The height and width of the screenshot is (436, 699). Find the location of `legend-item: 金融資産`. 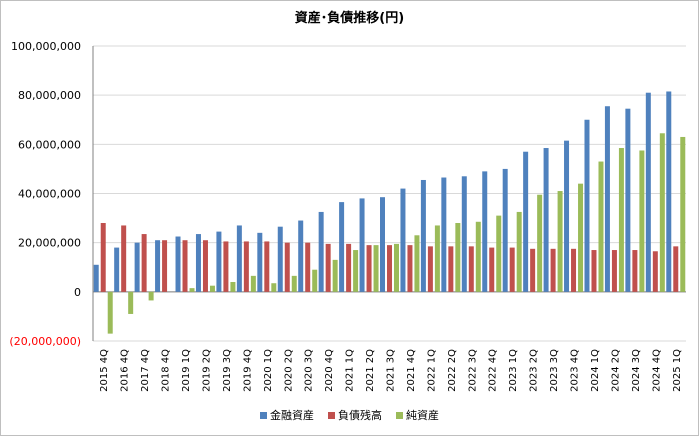

legend-item: 金融資産 is located at coordinates (287, 415).